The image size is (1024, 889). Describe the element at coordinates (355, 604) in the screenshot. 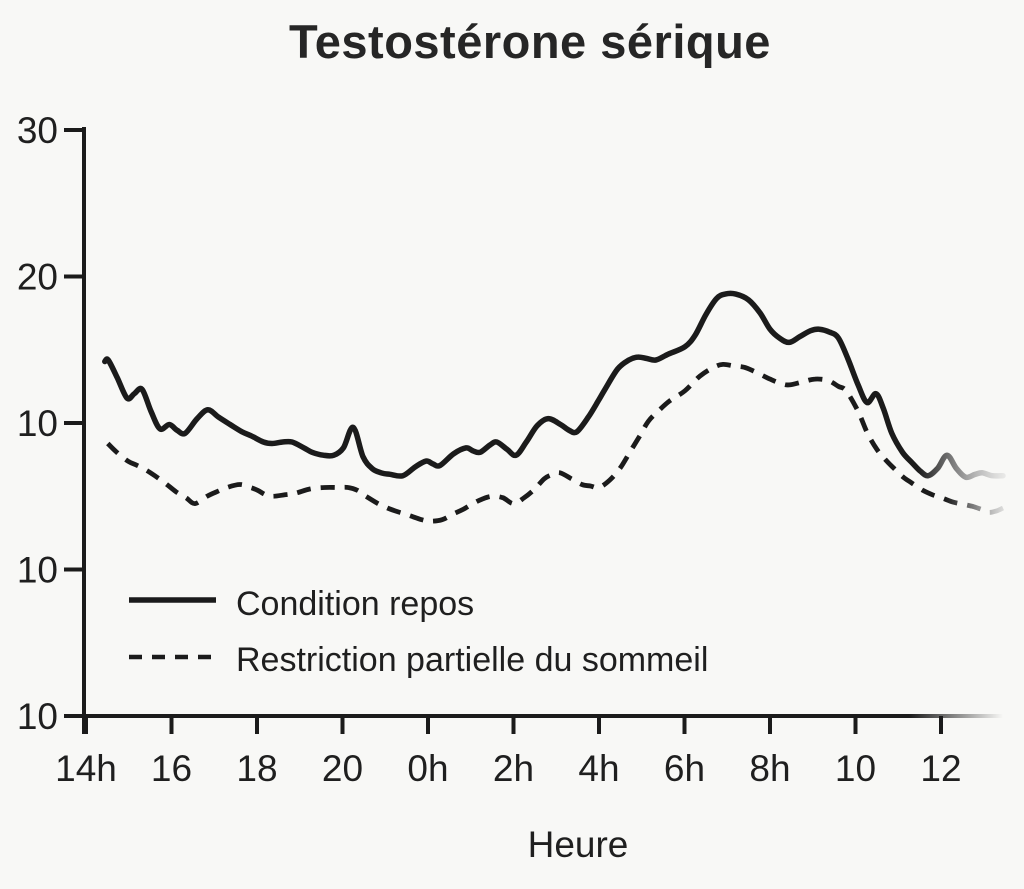

I see `legend-label-condition-repos: Condition repos` at that location.